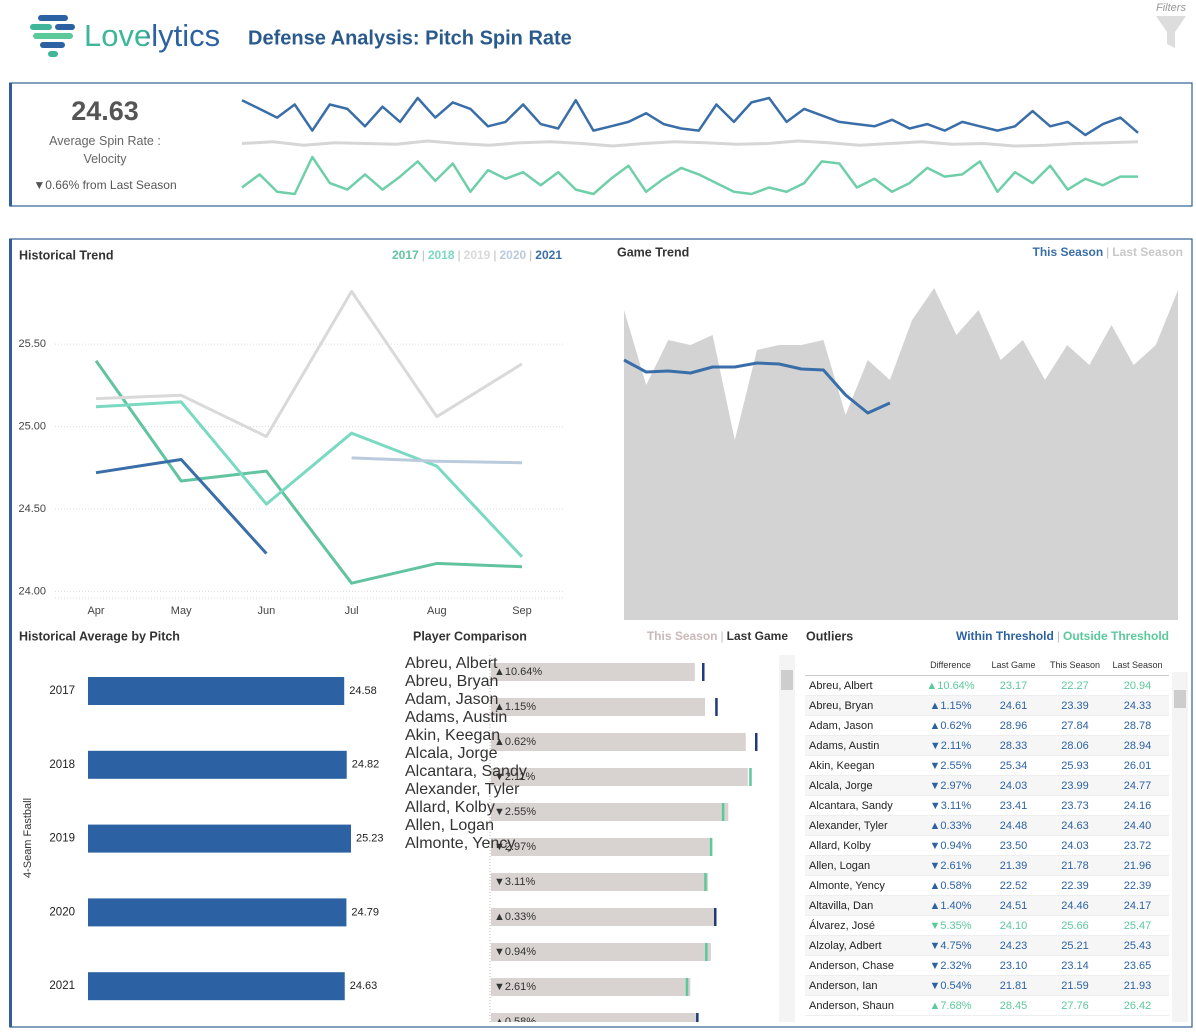 This screenshot has height=1034, width=1196. Describe the element at coordinates (950, 1005) in the screenshot. I see `table-cell: ▲7.68%` at that location.